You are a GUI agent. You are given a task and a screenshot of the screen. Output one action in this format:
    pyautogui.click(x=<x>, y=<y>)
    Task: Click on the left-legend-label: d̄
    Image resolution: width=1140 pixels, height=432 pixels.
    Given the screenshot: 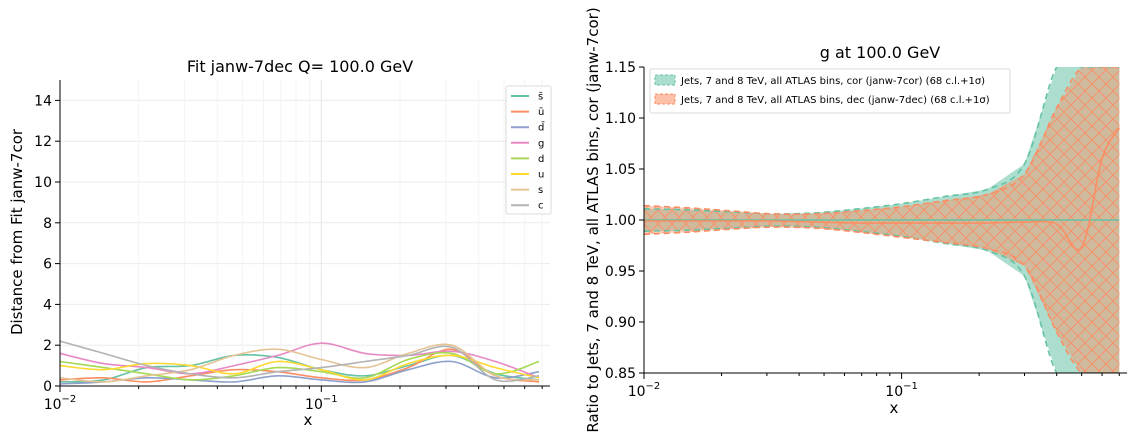 What is the action you would take?
    pyautogui.click(x=541, y=127)
    